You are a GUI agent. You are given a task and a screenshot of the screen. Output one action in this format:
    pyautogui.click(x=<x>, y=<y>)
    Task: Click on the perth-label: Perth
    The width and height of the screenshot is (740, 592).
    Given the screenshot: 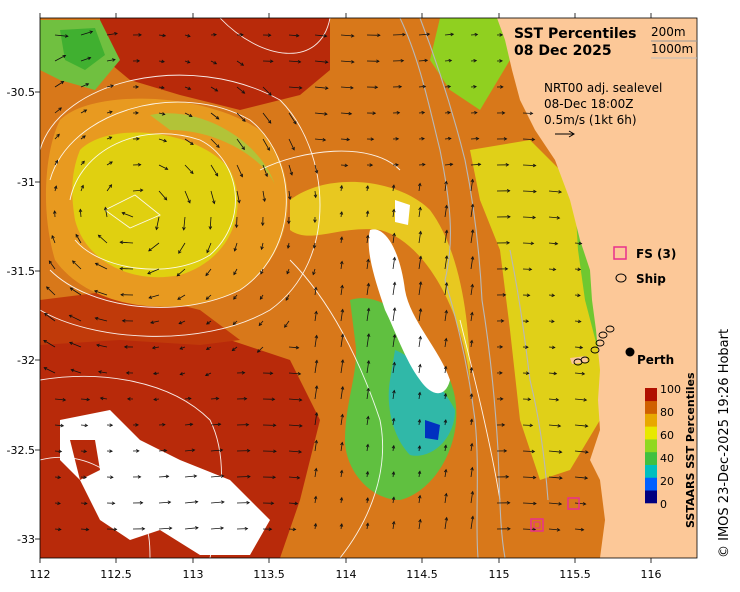 What is the action you would take?
    pyautogui.click(x=655, y=360)
    